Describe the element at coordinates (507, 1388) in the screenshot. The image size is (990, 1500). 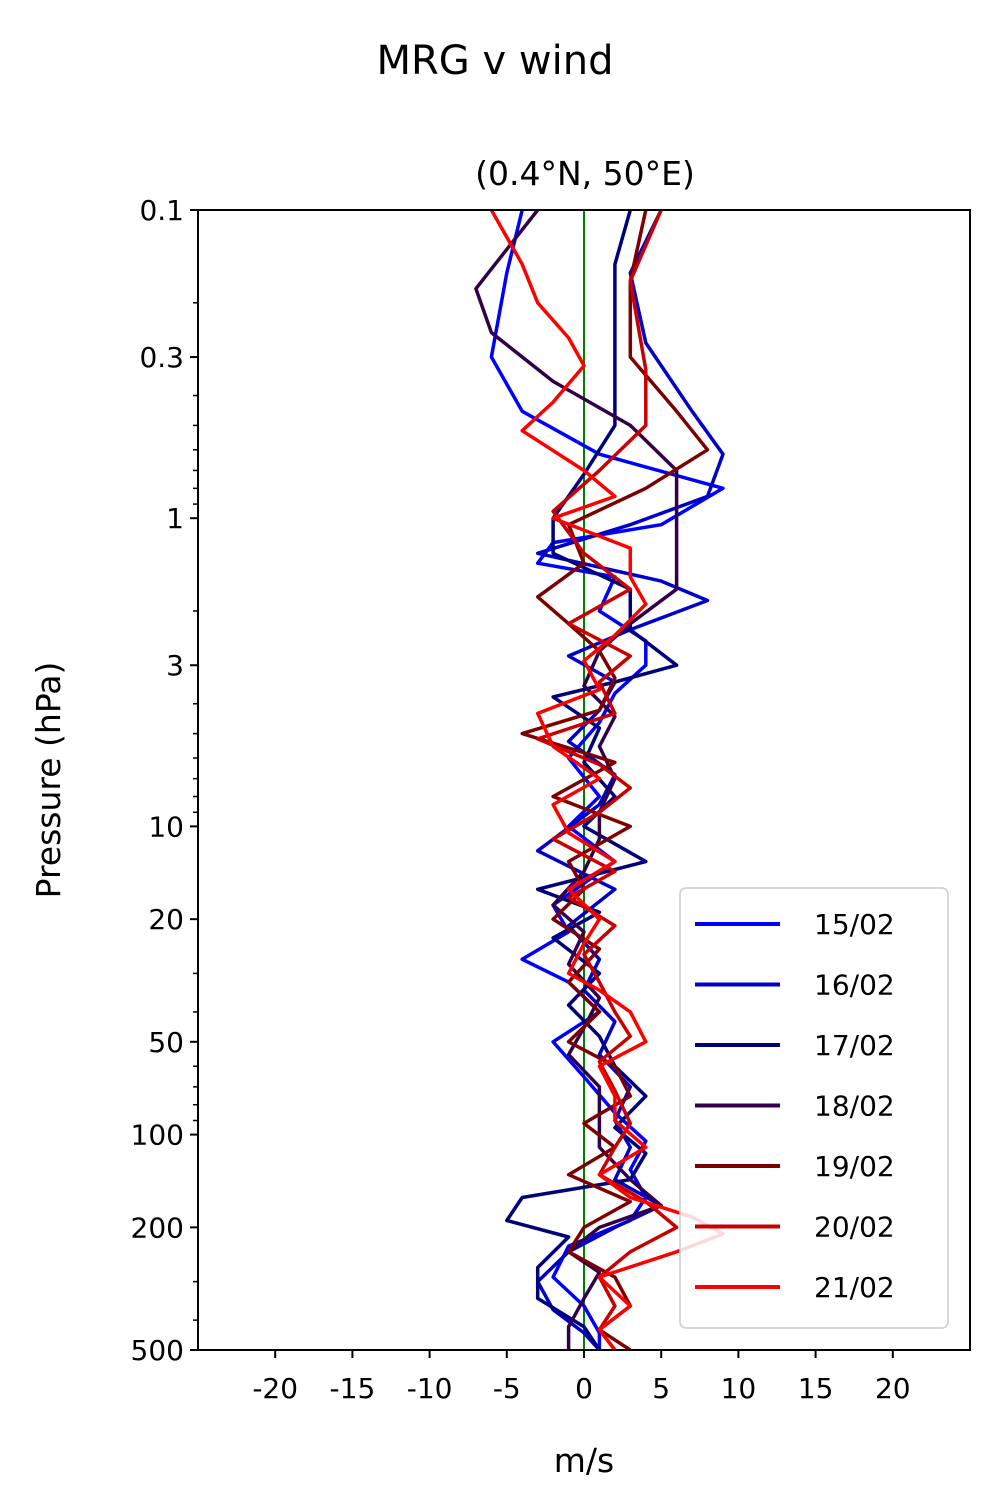
I see `x-tick-label: -5` at that location.